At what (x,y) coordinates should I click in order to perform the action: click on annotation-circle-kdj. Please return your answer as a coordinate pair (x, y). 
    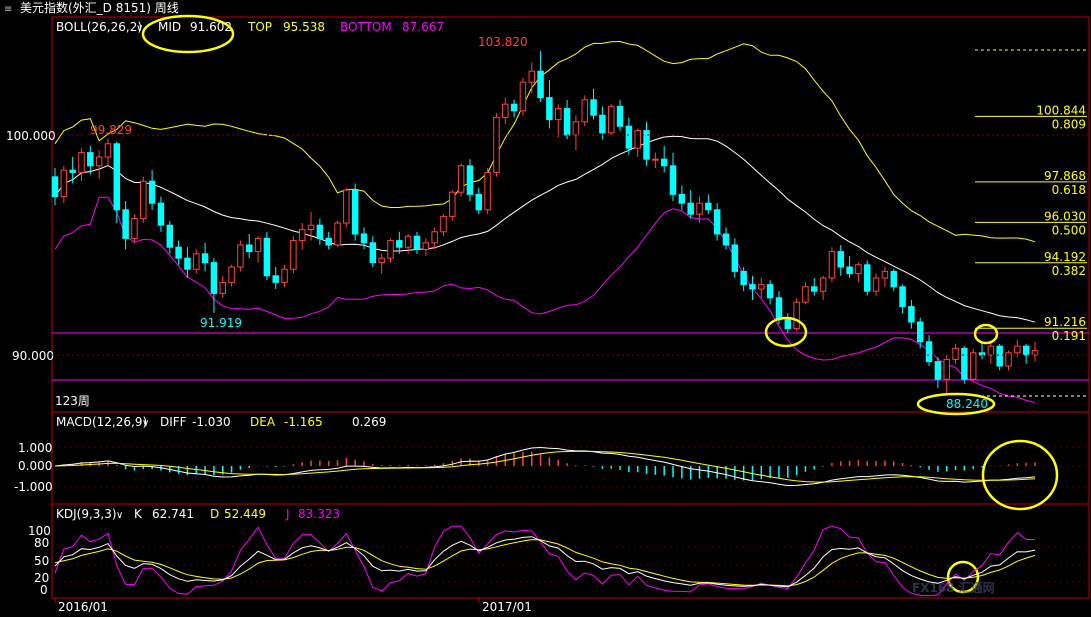
    Looking at the image, I should click on (963, 577).